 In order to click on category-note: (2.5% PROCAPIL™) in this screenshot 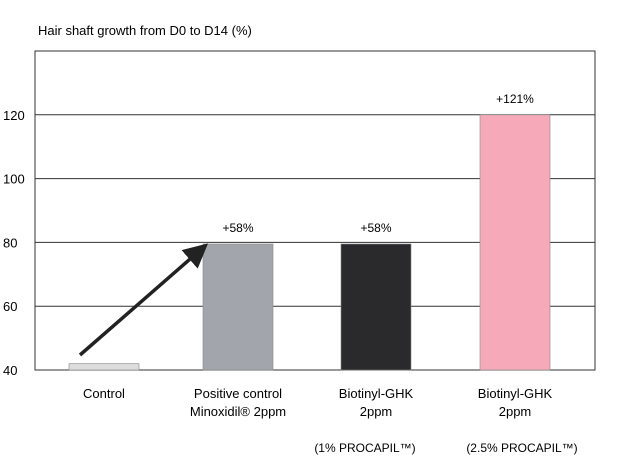, I will do `click(521, 448)`.